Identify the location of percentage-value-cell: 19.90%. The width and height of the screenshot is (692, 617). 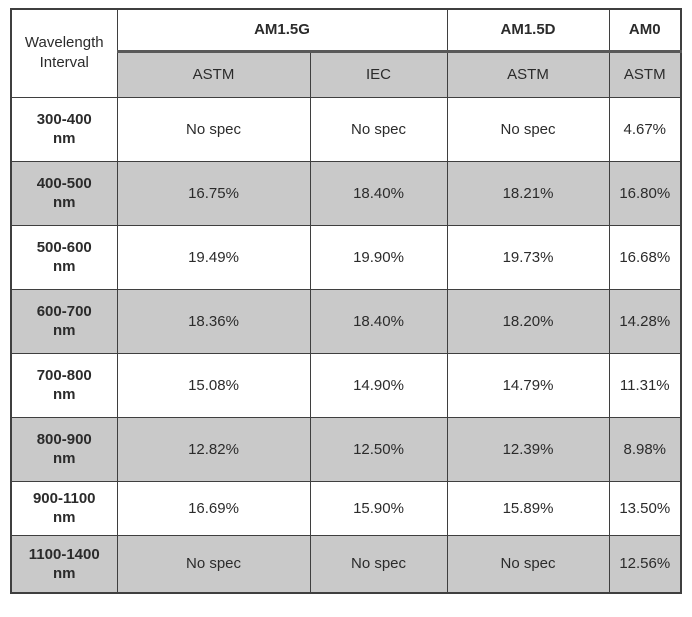
(378, 257).